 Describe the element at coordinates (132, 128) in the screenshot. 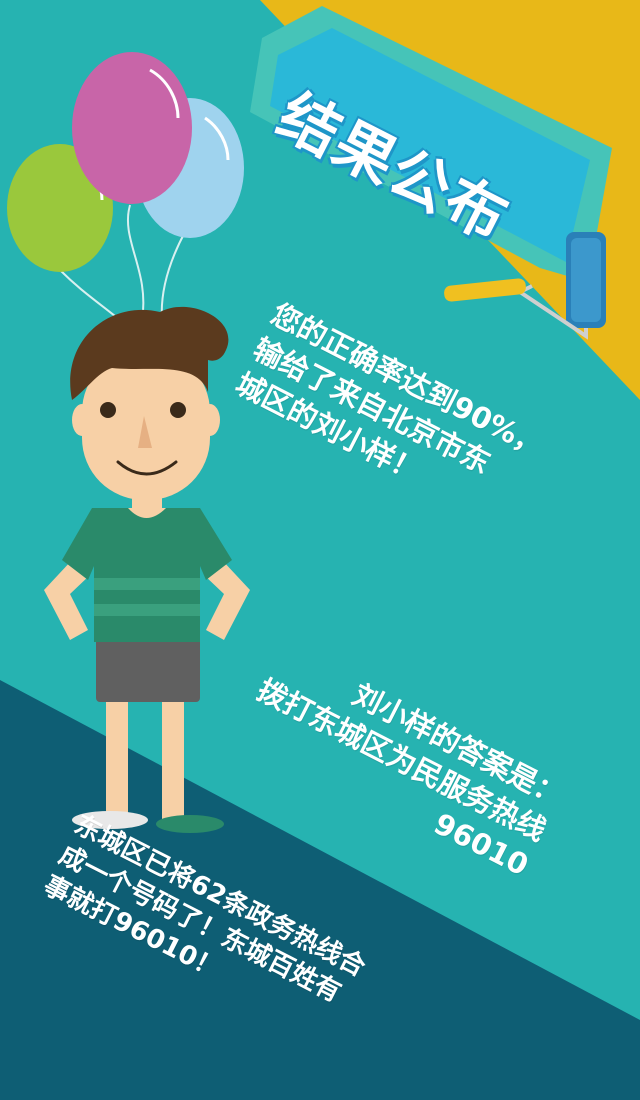

I see `balloon-pink` at that location.